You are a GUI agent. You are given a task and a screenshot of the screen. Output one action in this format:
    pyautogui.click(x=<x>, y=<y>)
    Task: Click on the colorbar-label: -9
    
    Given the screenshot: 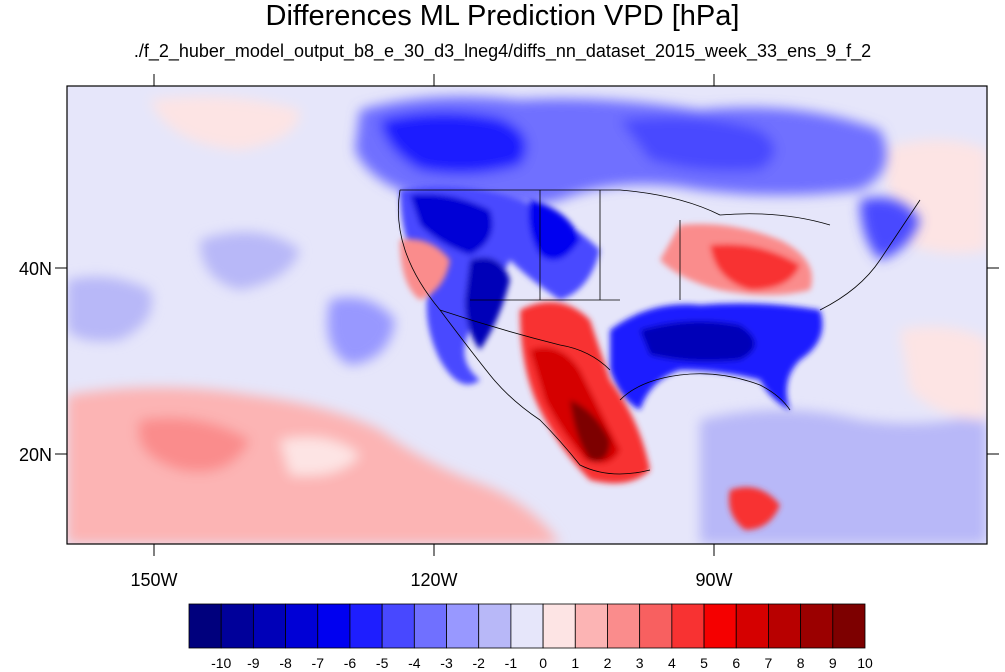 What is the action you would take?
    pyautogui.click(x=253, y=663)
    